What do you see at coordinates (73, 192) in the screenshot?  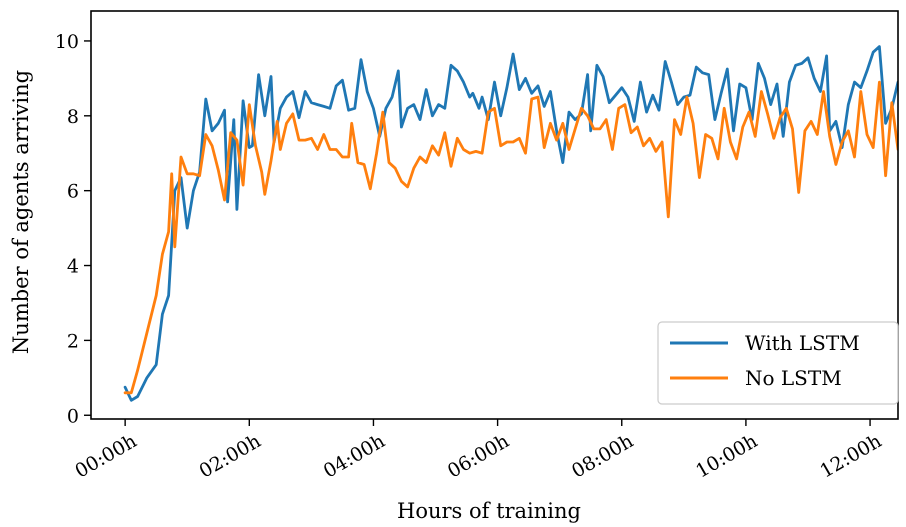 I see `y-tick-label: 6` at bounding box center [73, 192].